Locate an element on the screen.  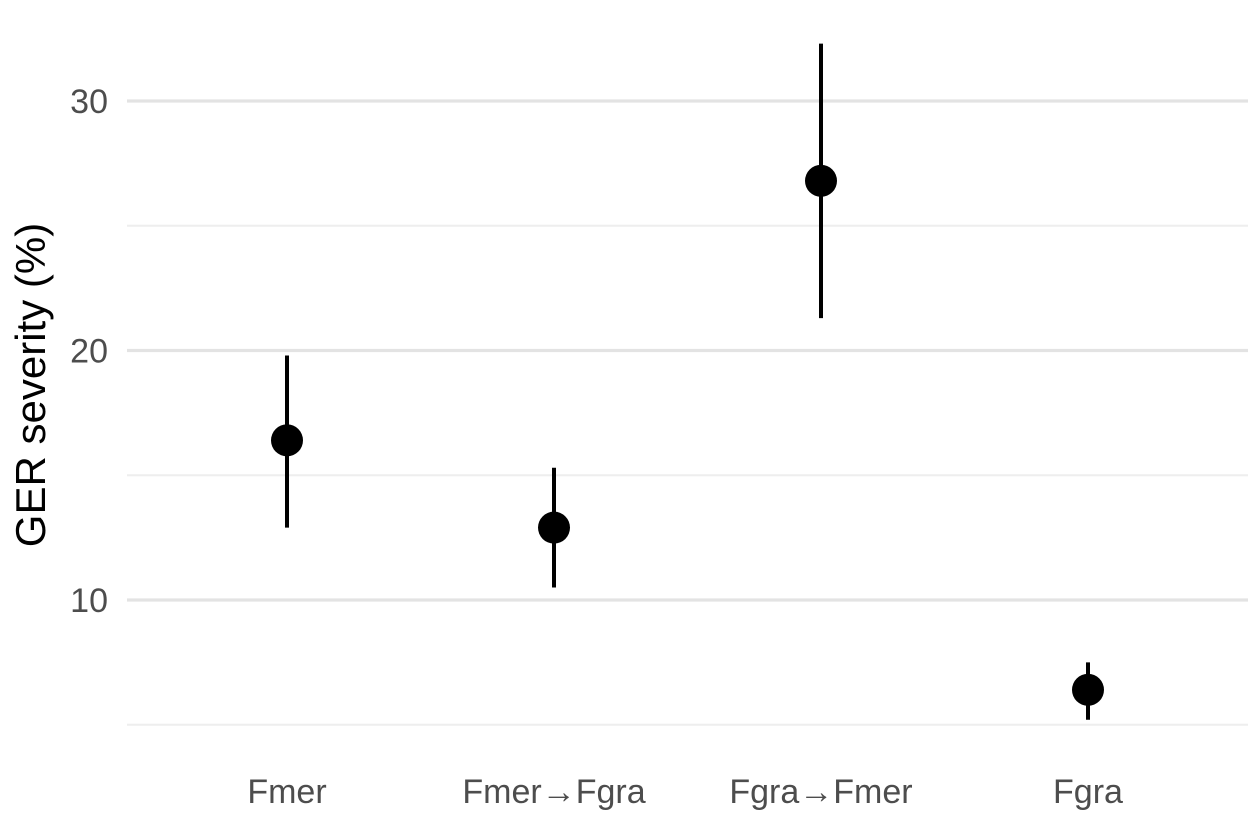
y-tick-label: 30 is located at coordinates (89, 102).